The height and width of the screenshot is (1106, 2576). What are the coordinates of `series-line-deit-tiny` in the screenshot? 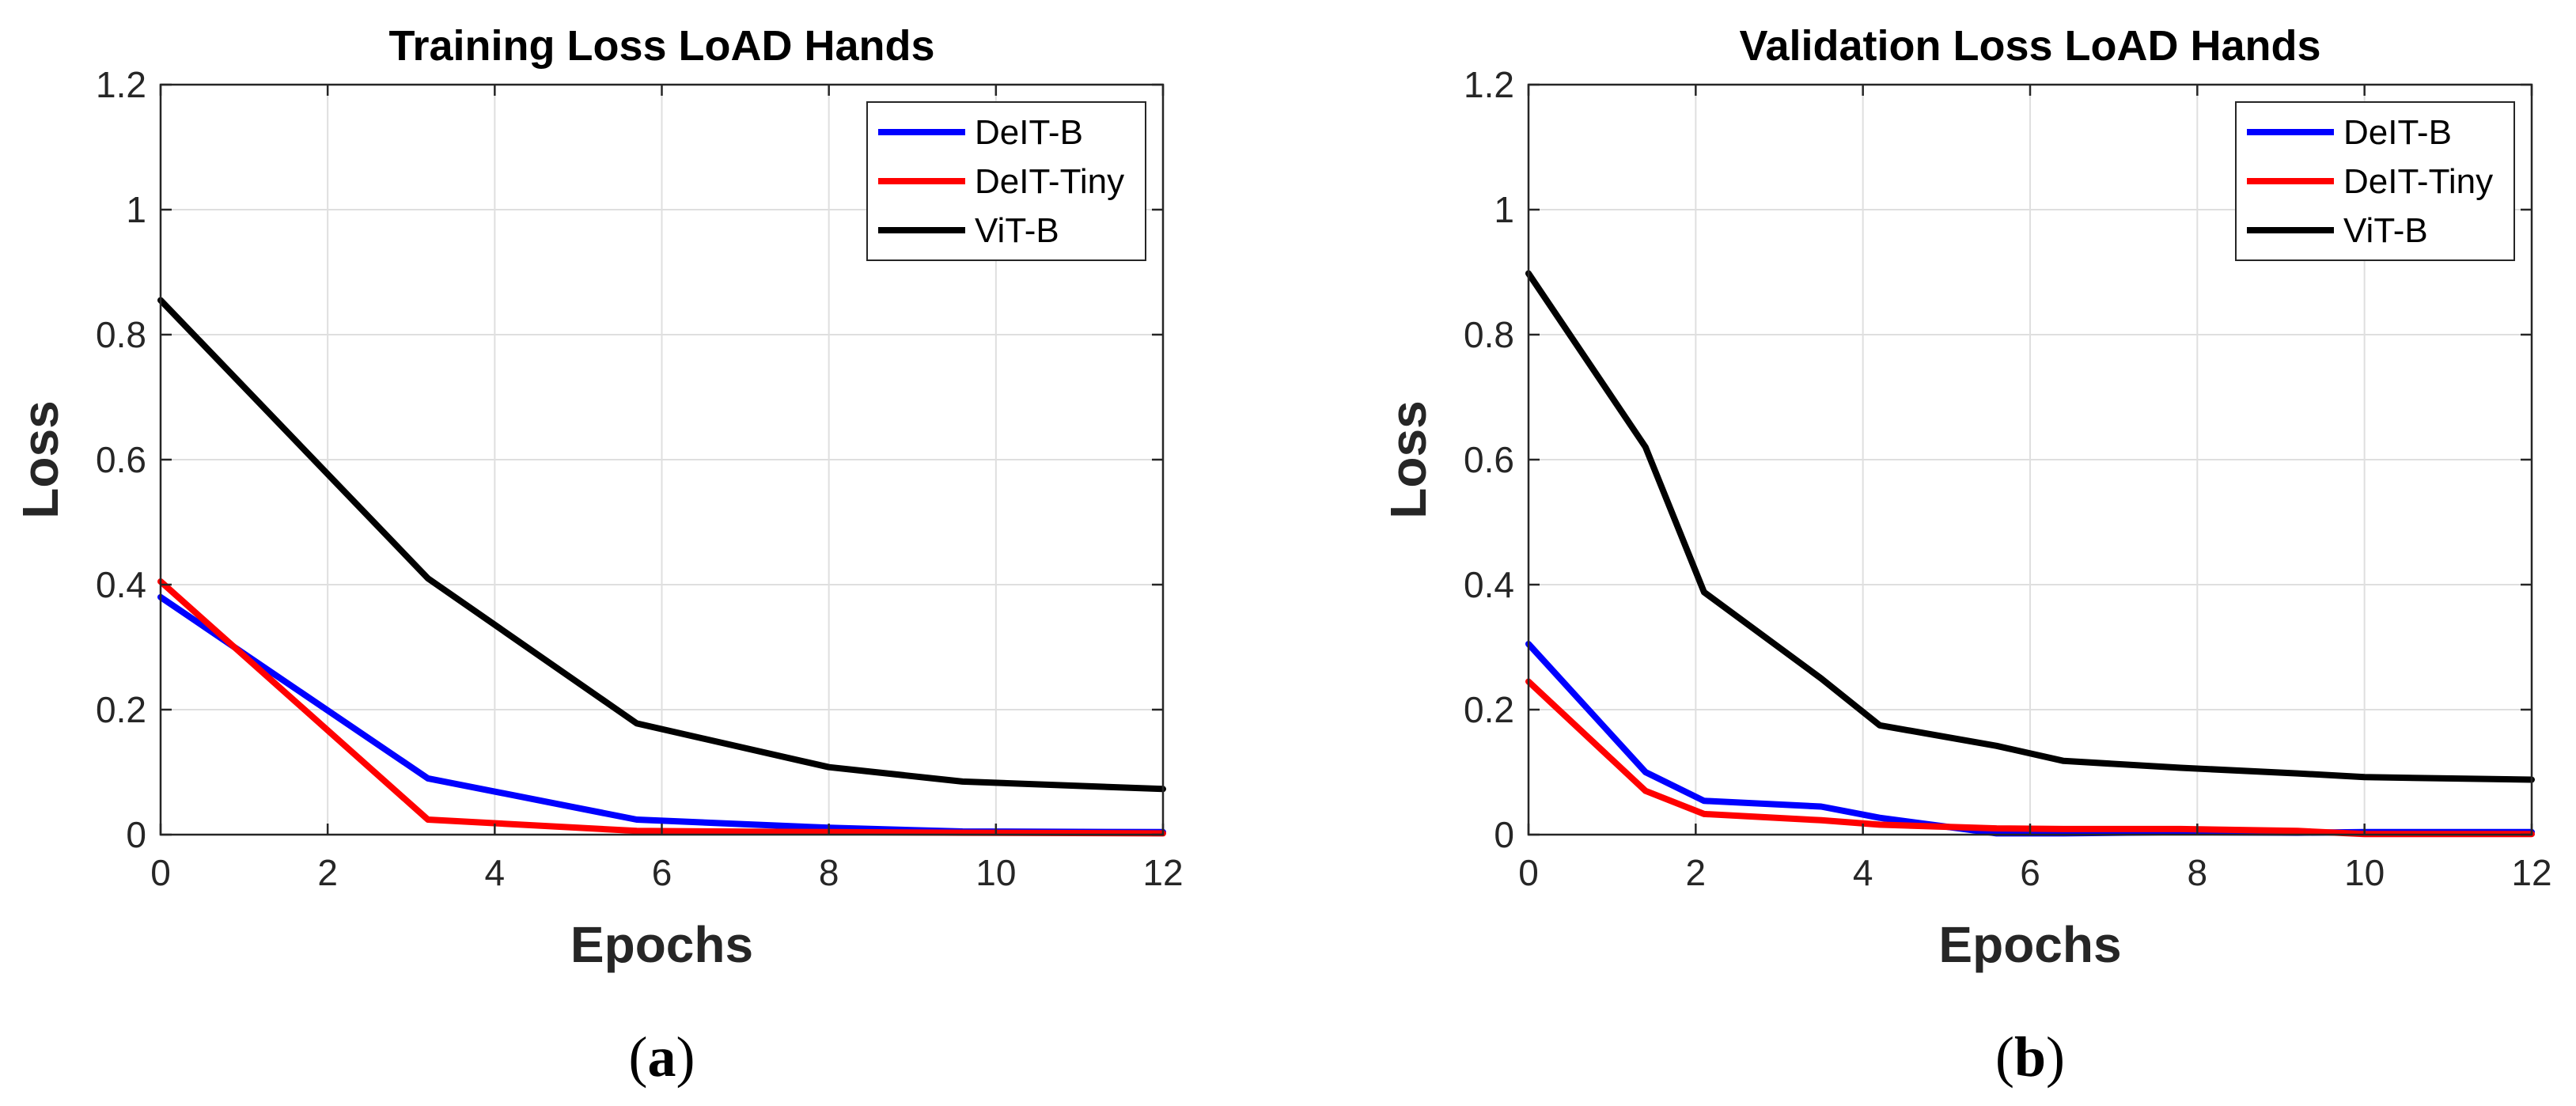 It's located at (2030, 758).